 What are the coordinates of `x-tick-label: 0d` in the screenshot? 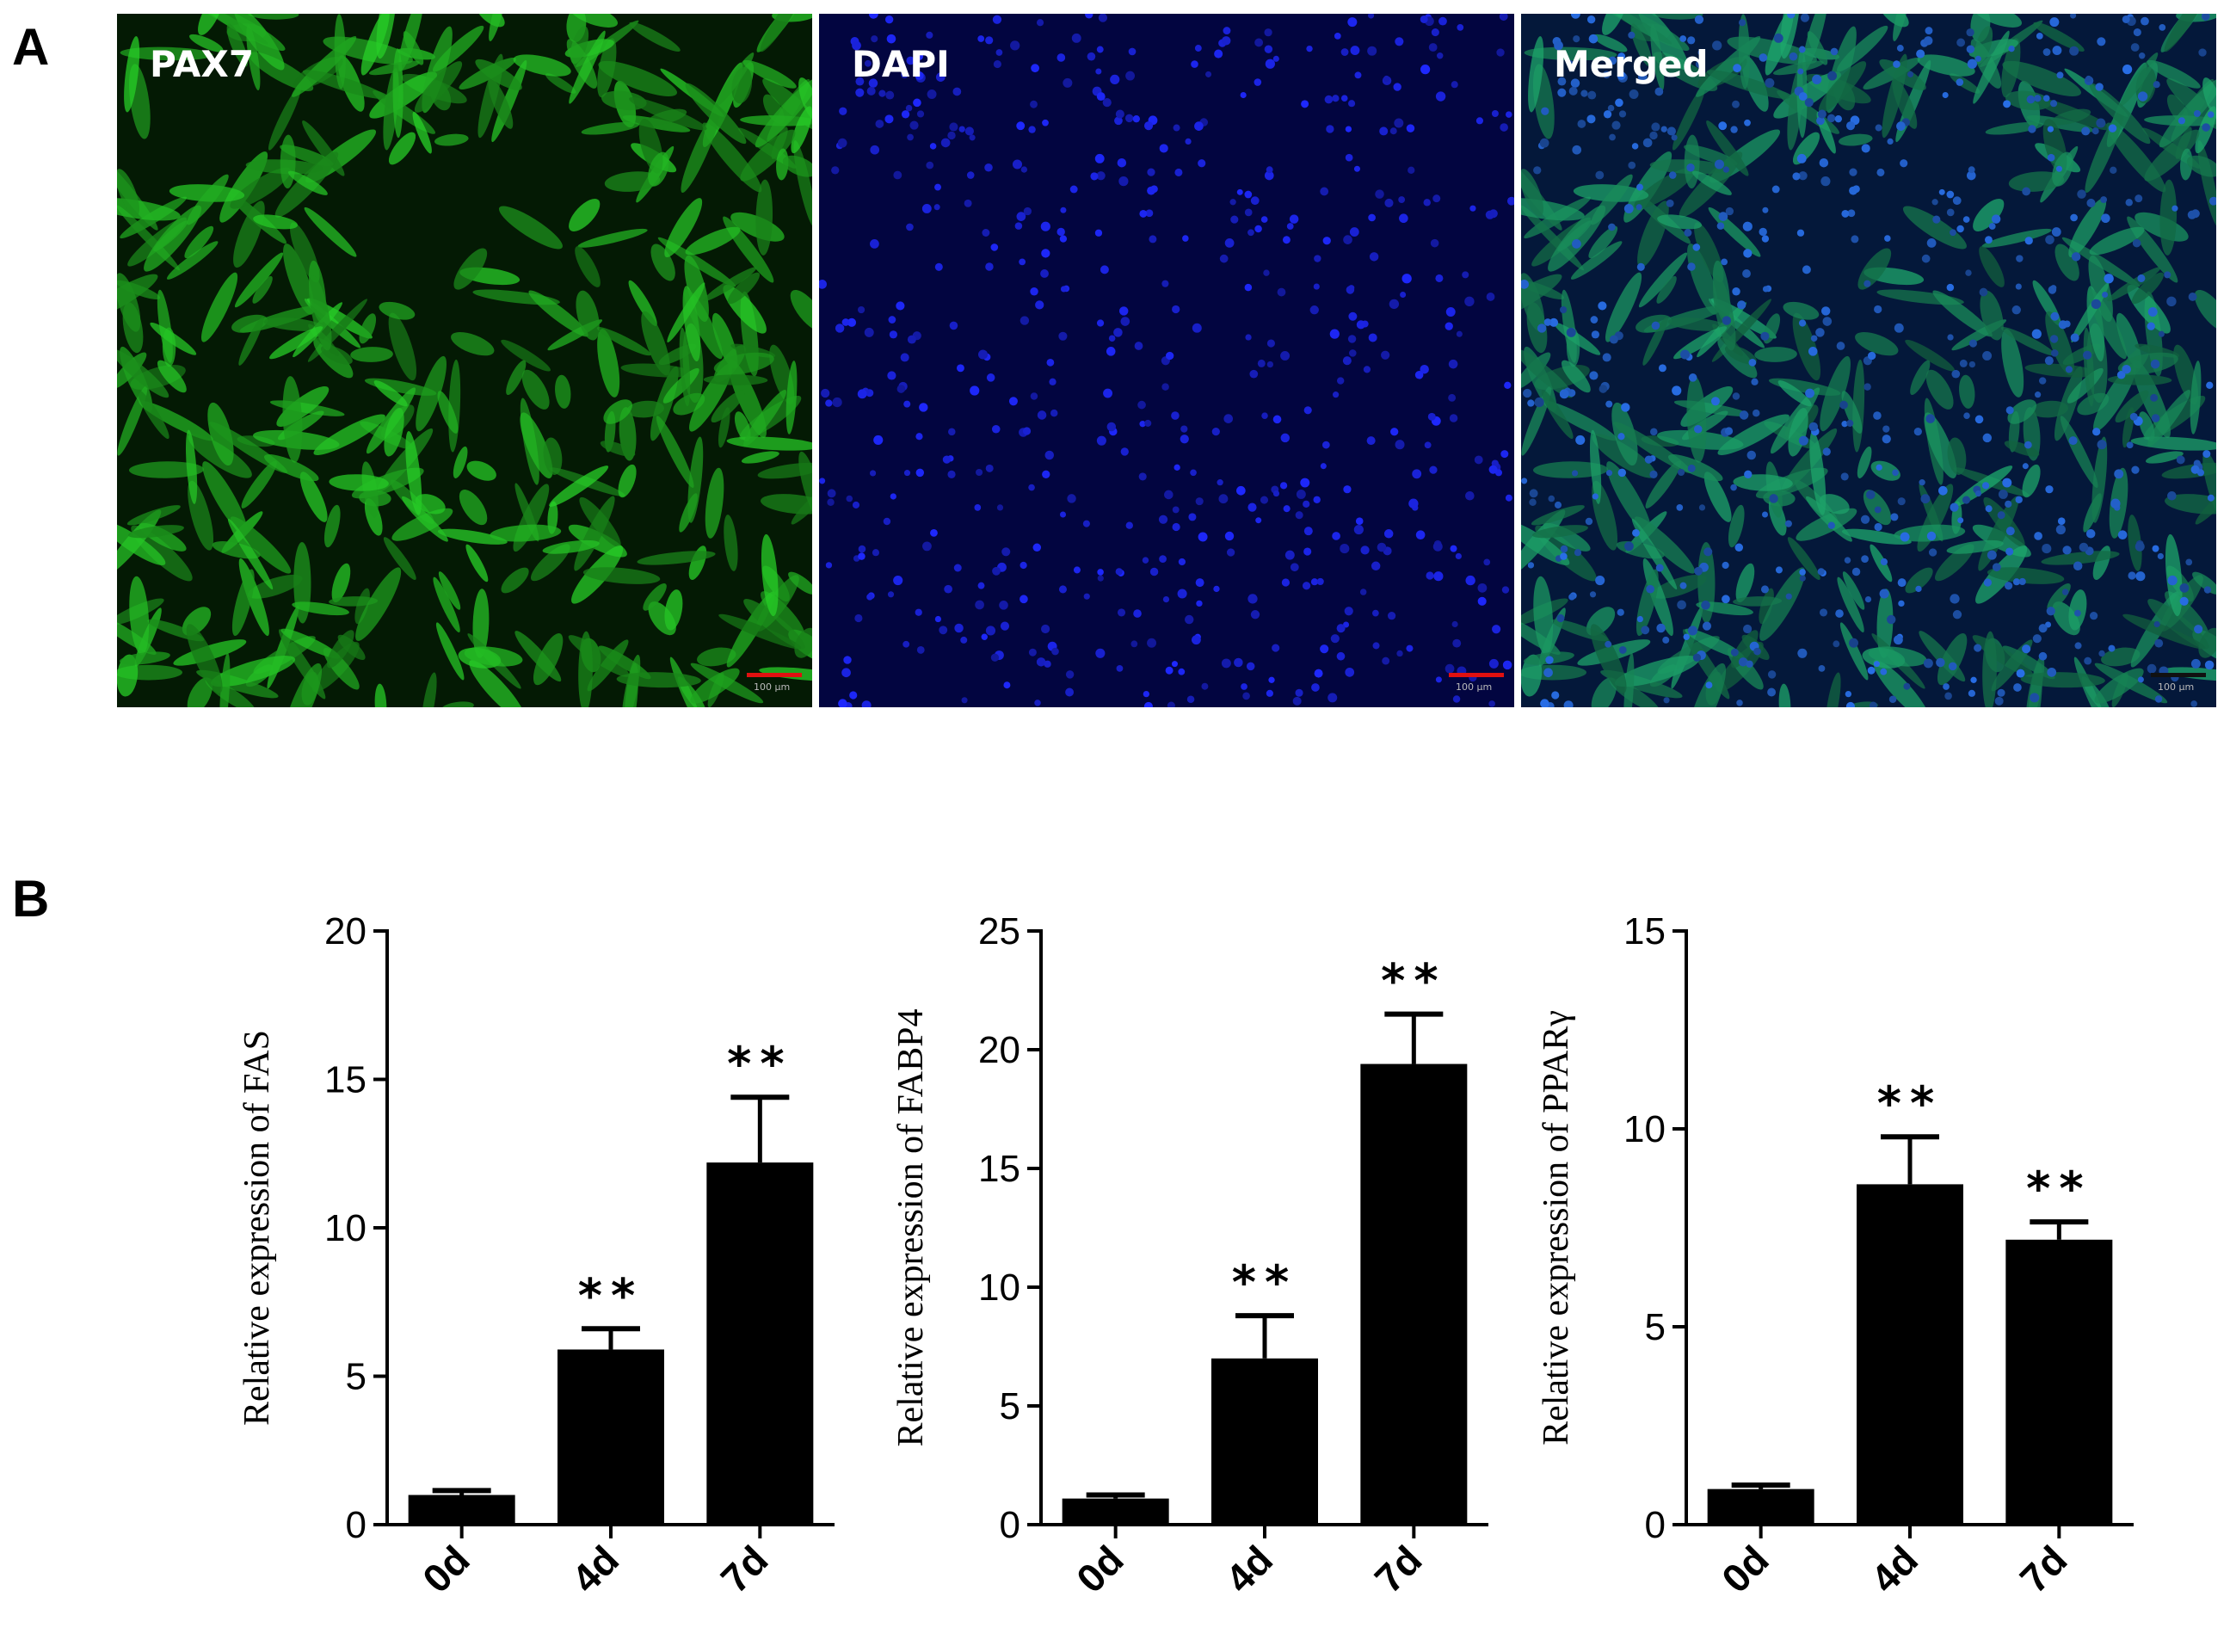 It's located at (1745, 1569).